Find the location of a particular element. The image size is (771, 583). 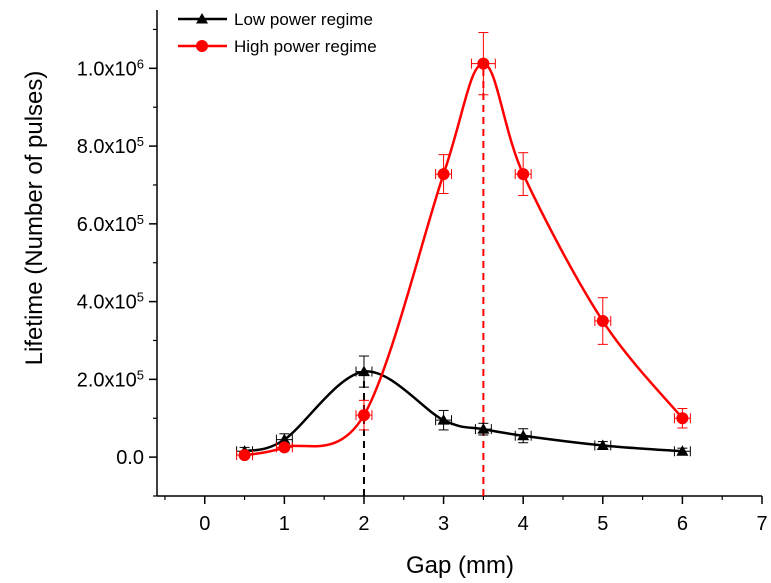

x-tick-label: 0 is located at coordinates (204, 524).